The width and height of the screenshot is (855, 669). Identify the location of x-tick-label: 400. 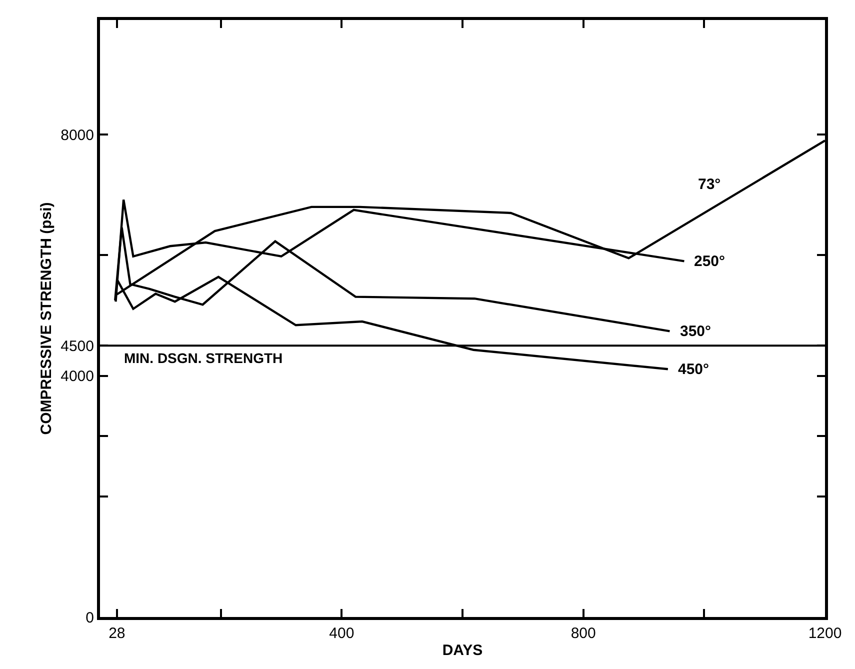
(341, 633).